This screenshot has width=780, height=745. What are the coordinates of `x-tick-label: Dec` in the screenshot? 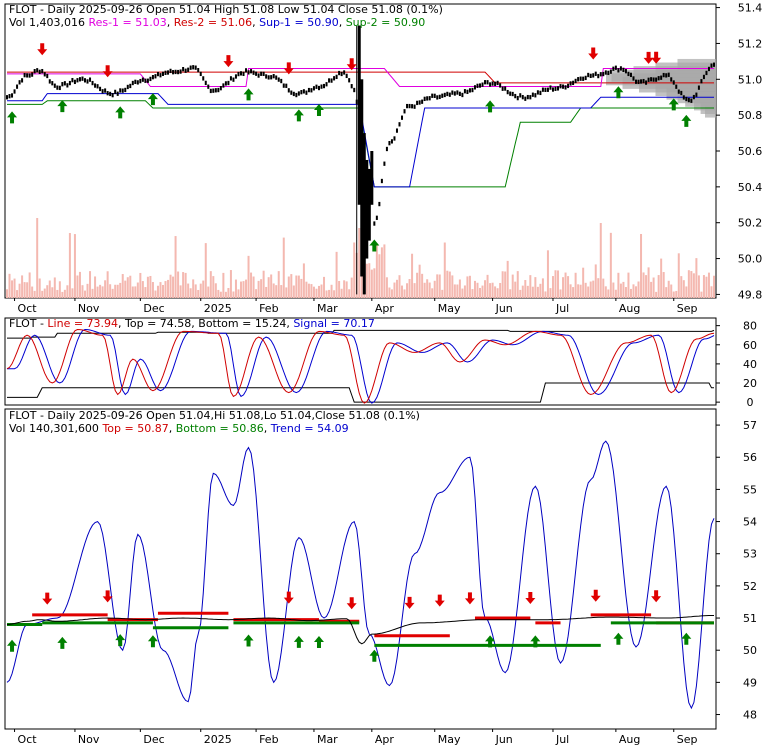 It's located at (153, 308).